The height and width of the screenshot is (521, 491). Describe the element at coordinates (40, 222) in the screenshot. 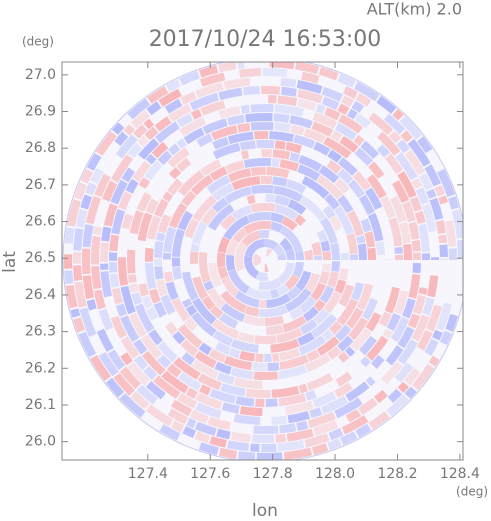

I see `y-tick-label: 26.6` at that location.